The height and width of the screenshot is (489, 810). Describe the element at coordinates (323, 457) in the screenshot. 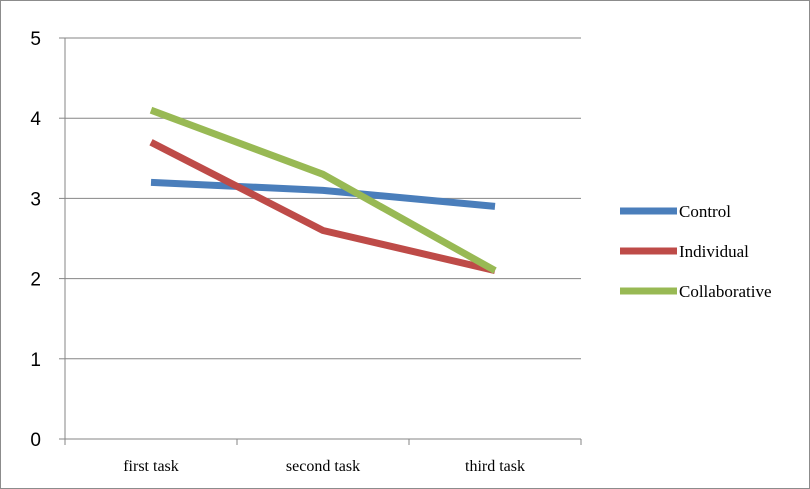

I see `x-tick-labels: first task second task third task` at that location.